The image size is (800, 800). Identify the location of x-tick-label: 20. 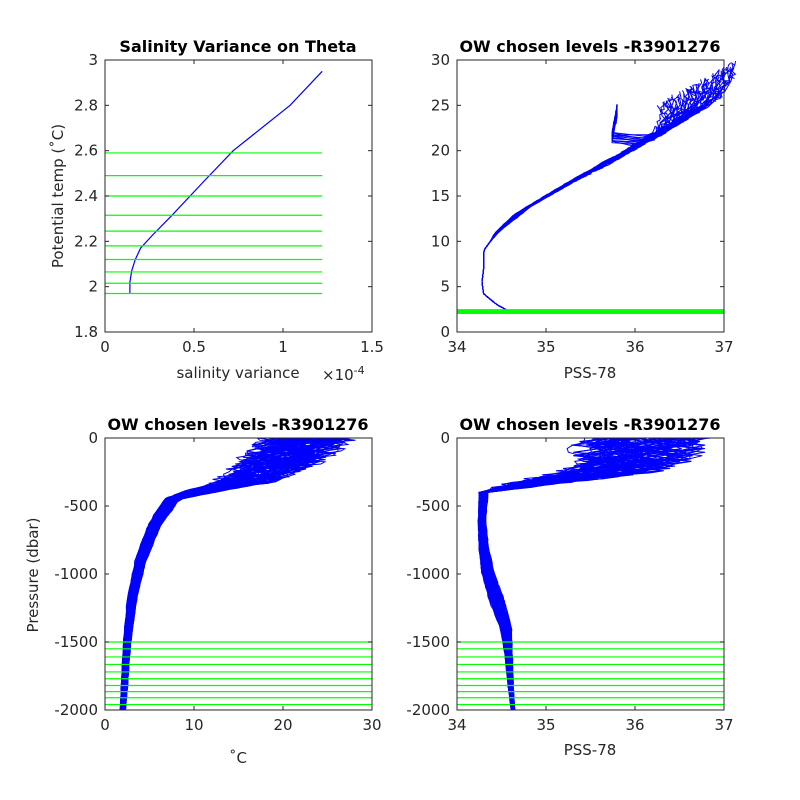
(282, 725).